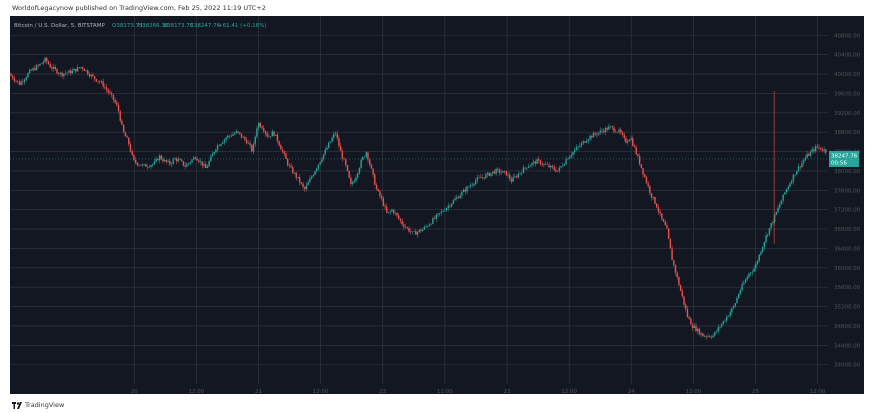 The width and height of the screenshot is (874, 413). What do you see at coordinates (846, 205) in the screenshot?
I see `price-axis` at bounding box center [846, 205].